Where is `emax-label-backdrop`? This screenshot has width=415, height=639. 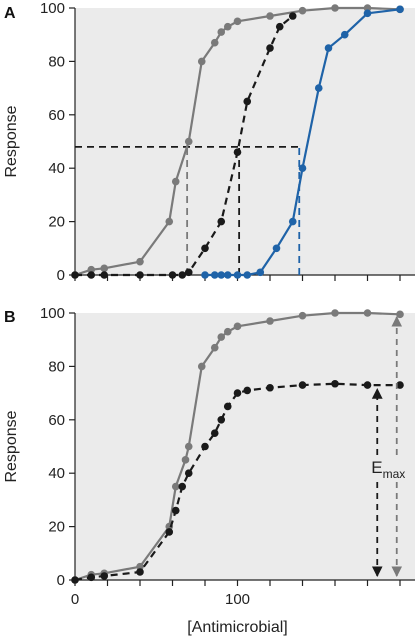 emax-label-backdrop is located at coordinates (389, 468).